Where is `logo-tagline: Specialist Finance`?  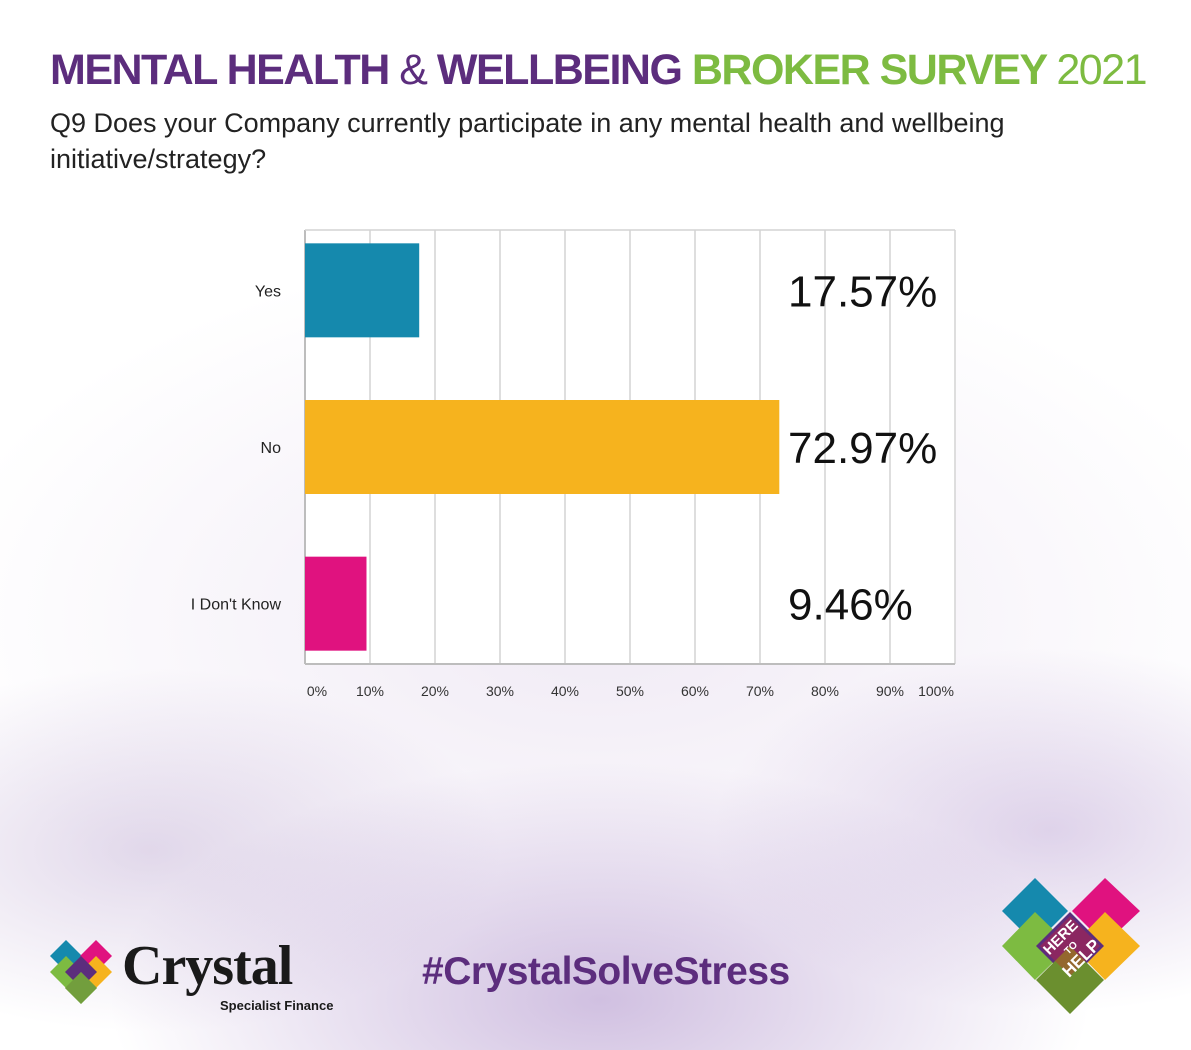
logo-tagline: Specialist Finance is located at coordinates (277, 1005).